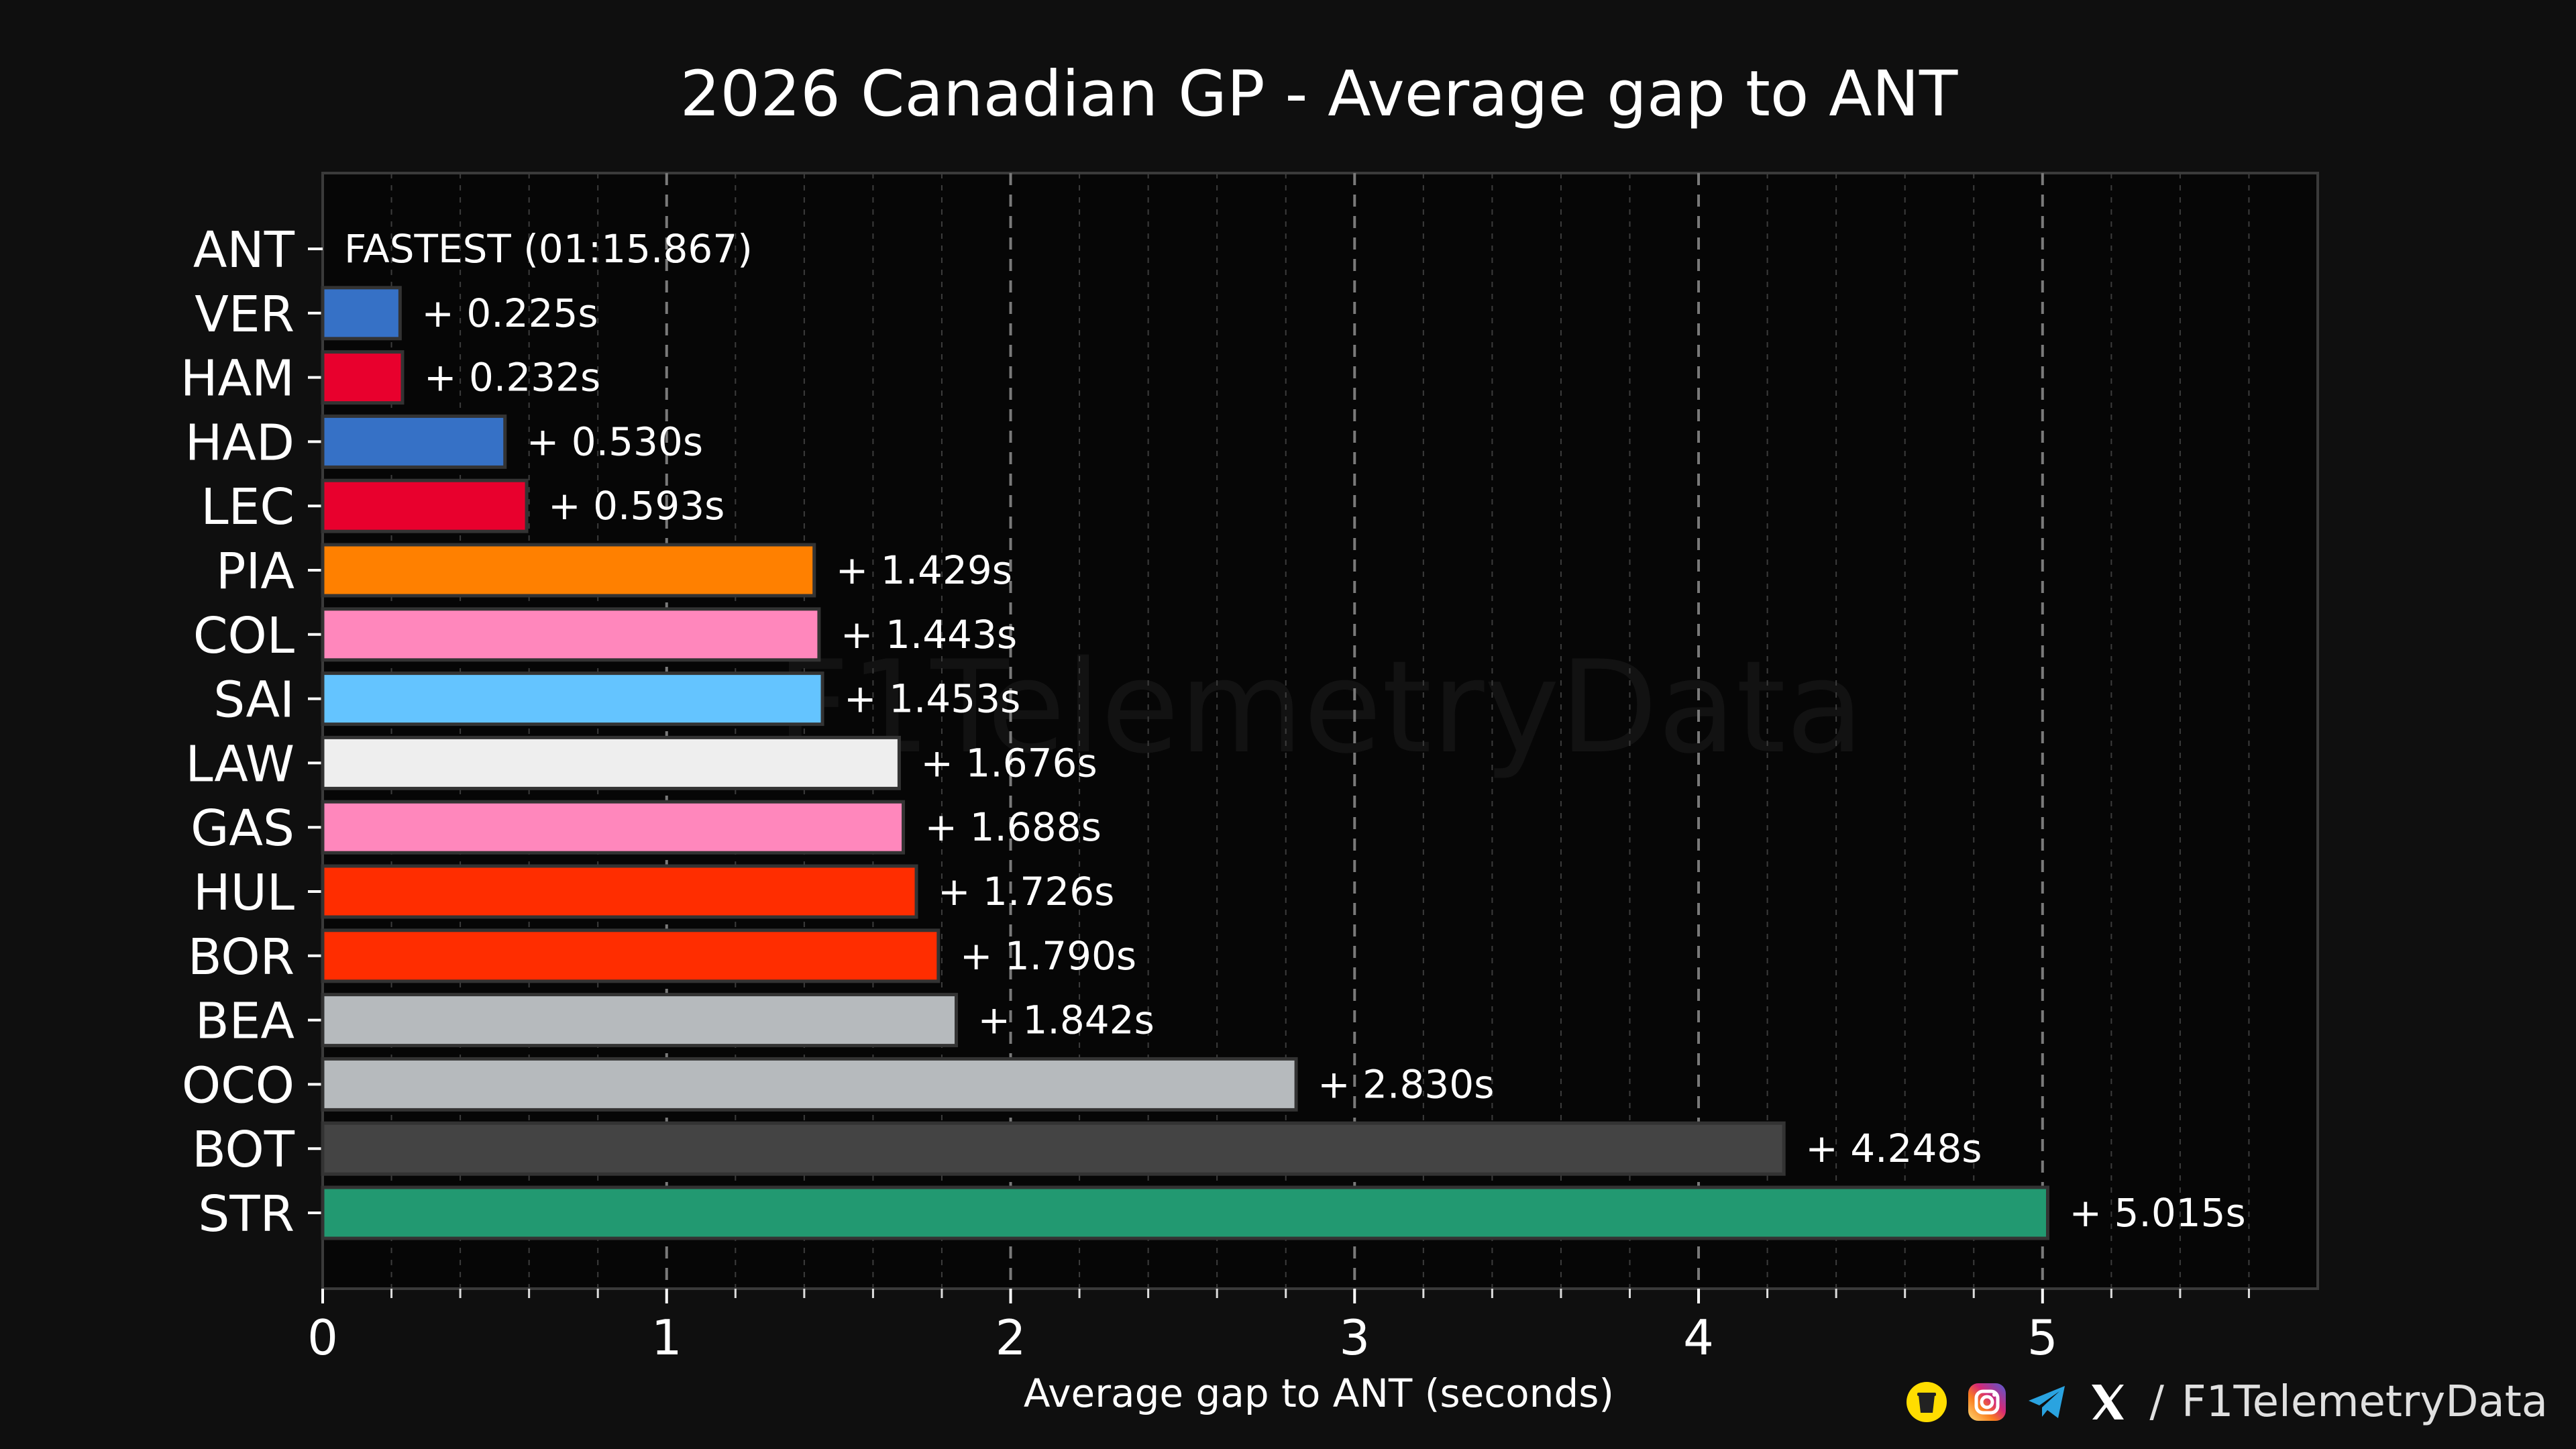 This screenshot has height=1449, width=2576. I want to click on bar-value-label: + 4.248s, so click(1893, 1148).